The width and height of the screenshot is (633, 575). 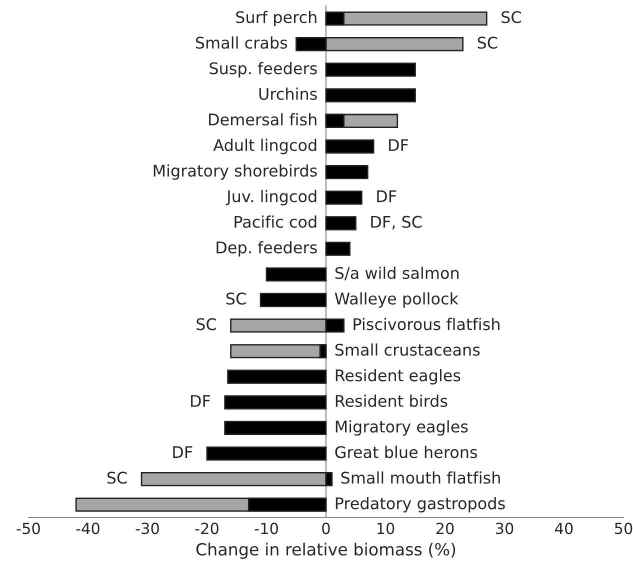 What do you see at coordinates (397, 273) in the screenshot?
I see `y-tick-label: S/a wild salmon` at bounding box center [397, 273].